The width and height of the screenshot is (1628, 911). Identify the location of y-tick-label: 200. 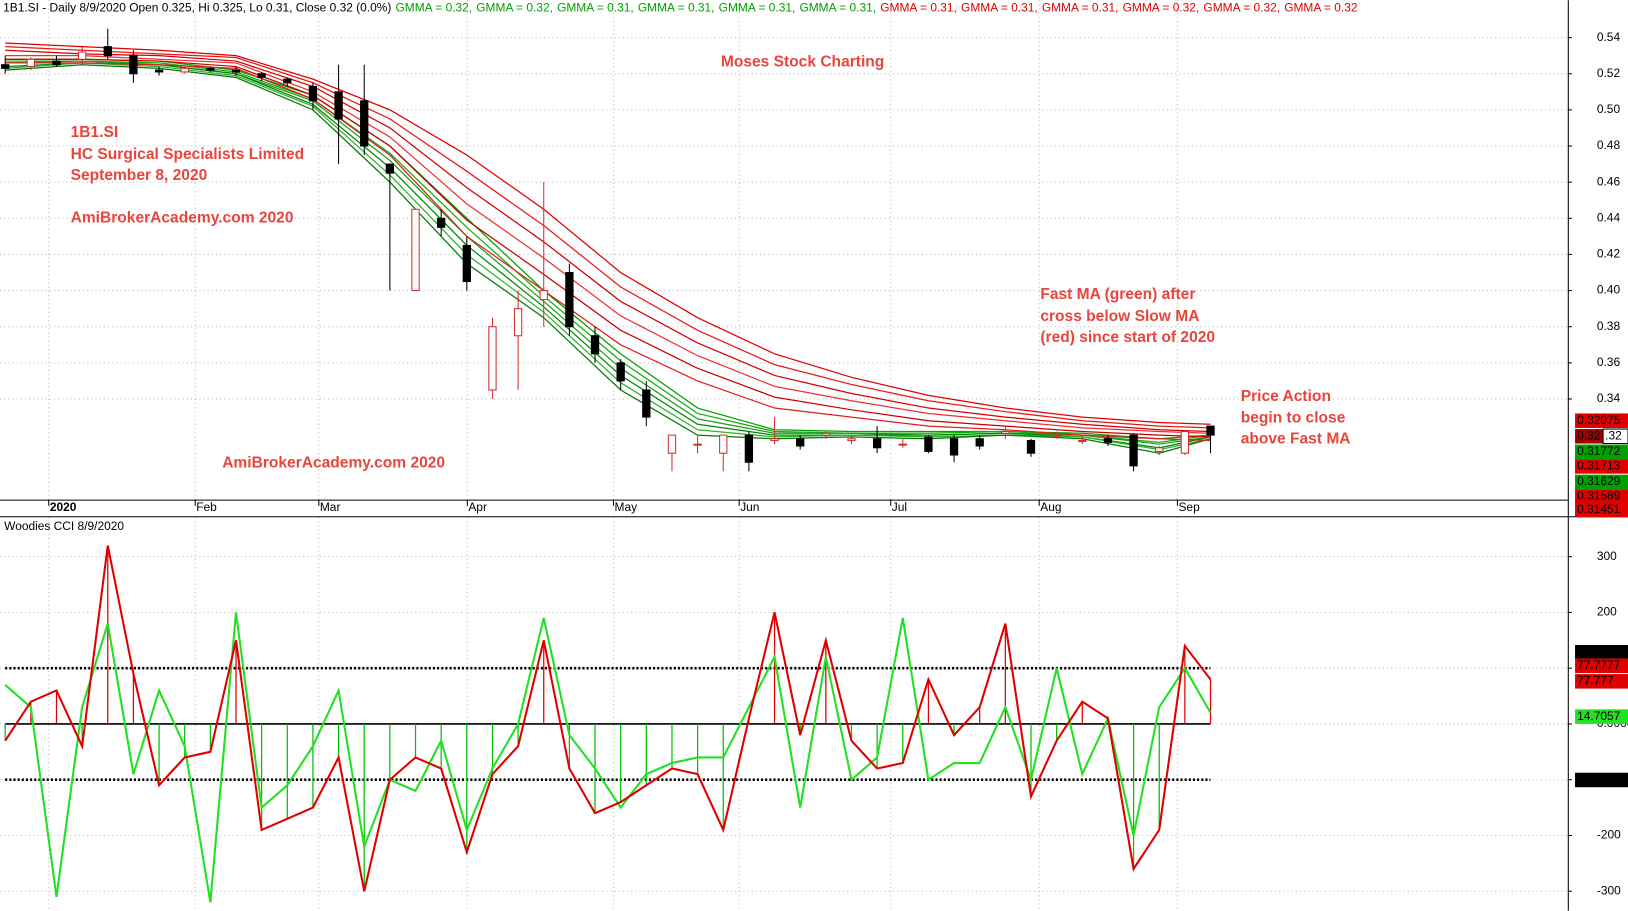
(1607, 612).